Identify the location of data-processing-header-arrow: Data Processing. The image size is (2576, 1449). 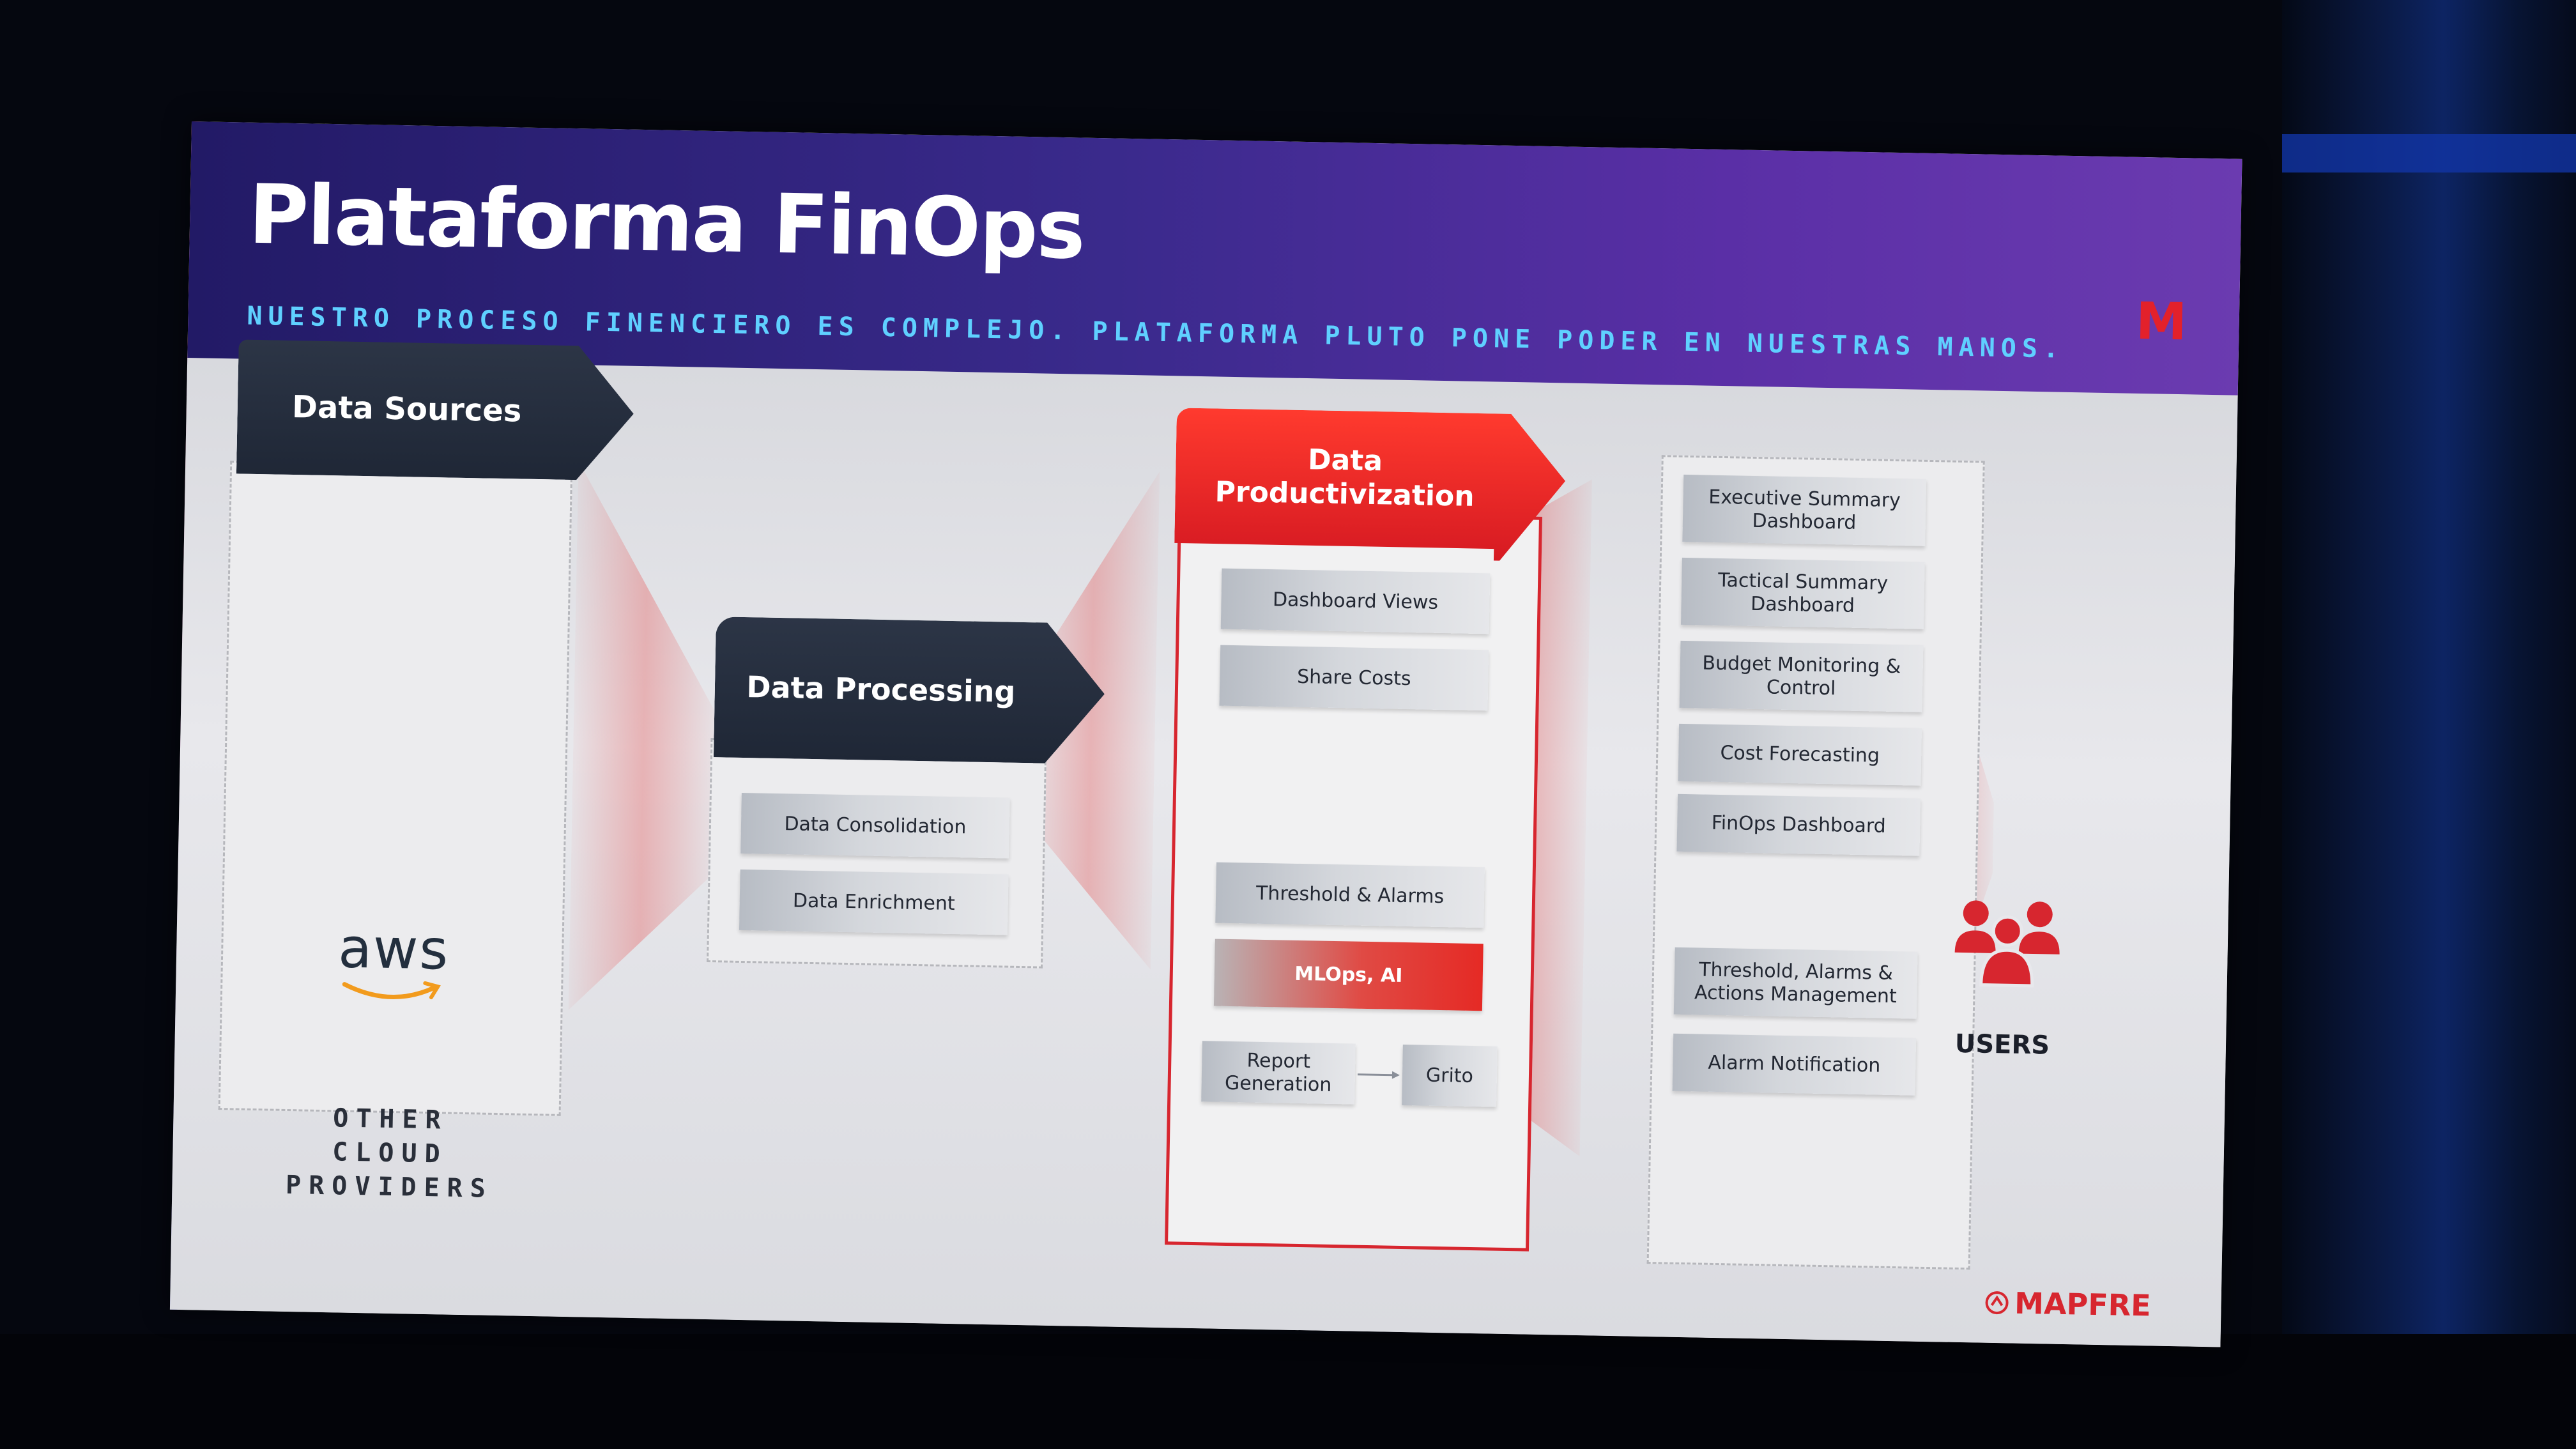
(910, 690).